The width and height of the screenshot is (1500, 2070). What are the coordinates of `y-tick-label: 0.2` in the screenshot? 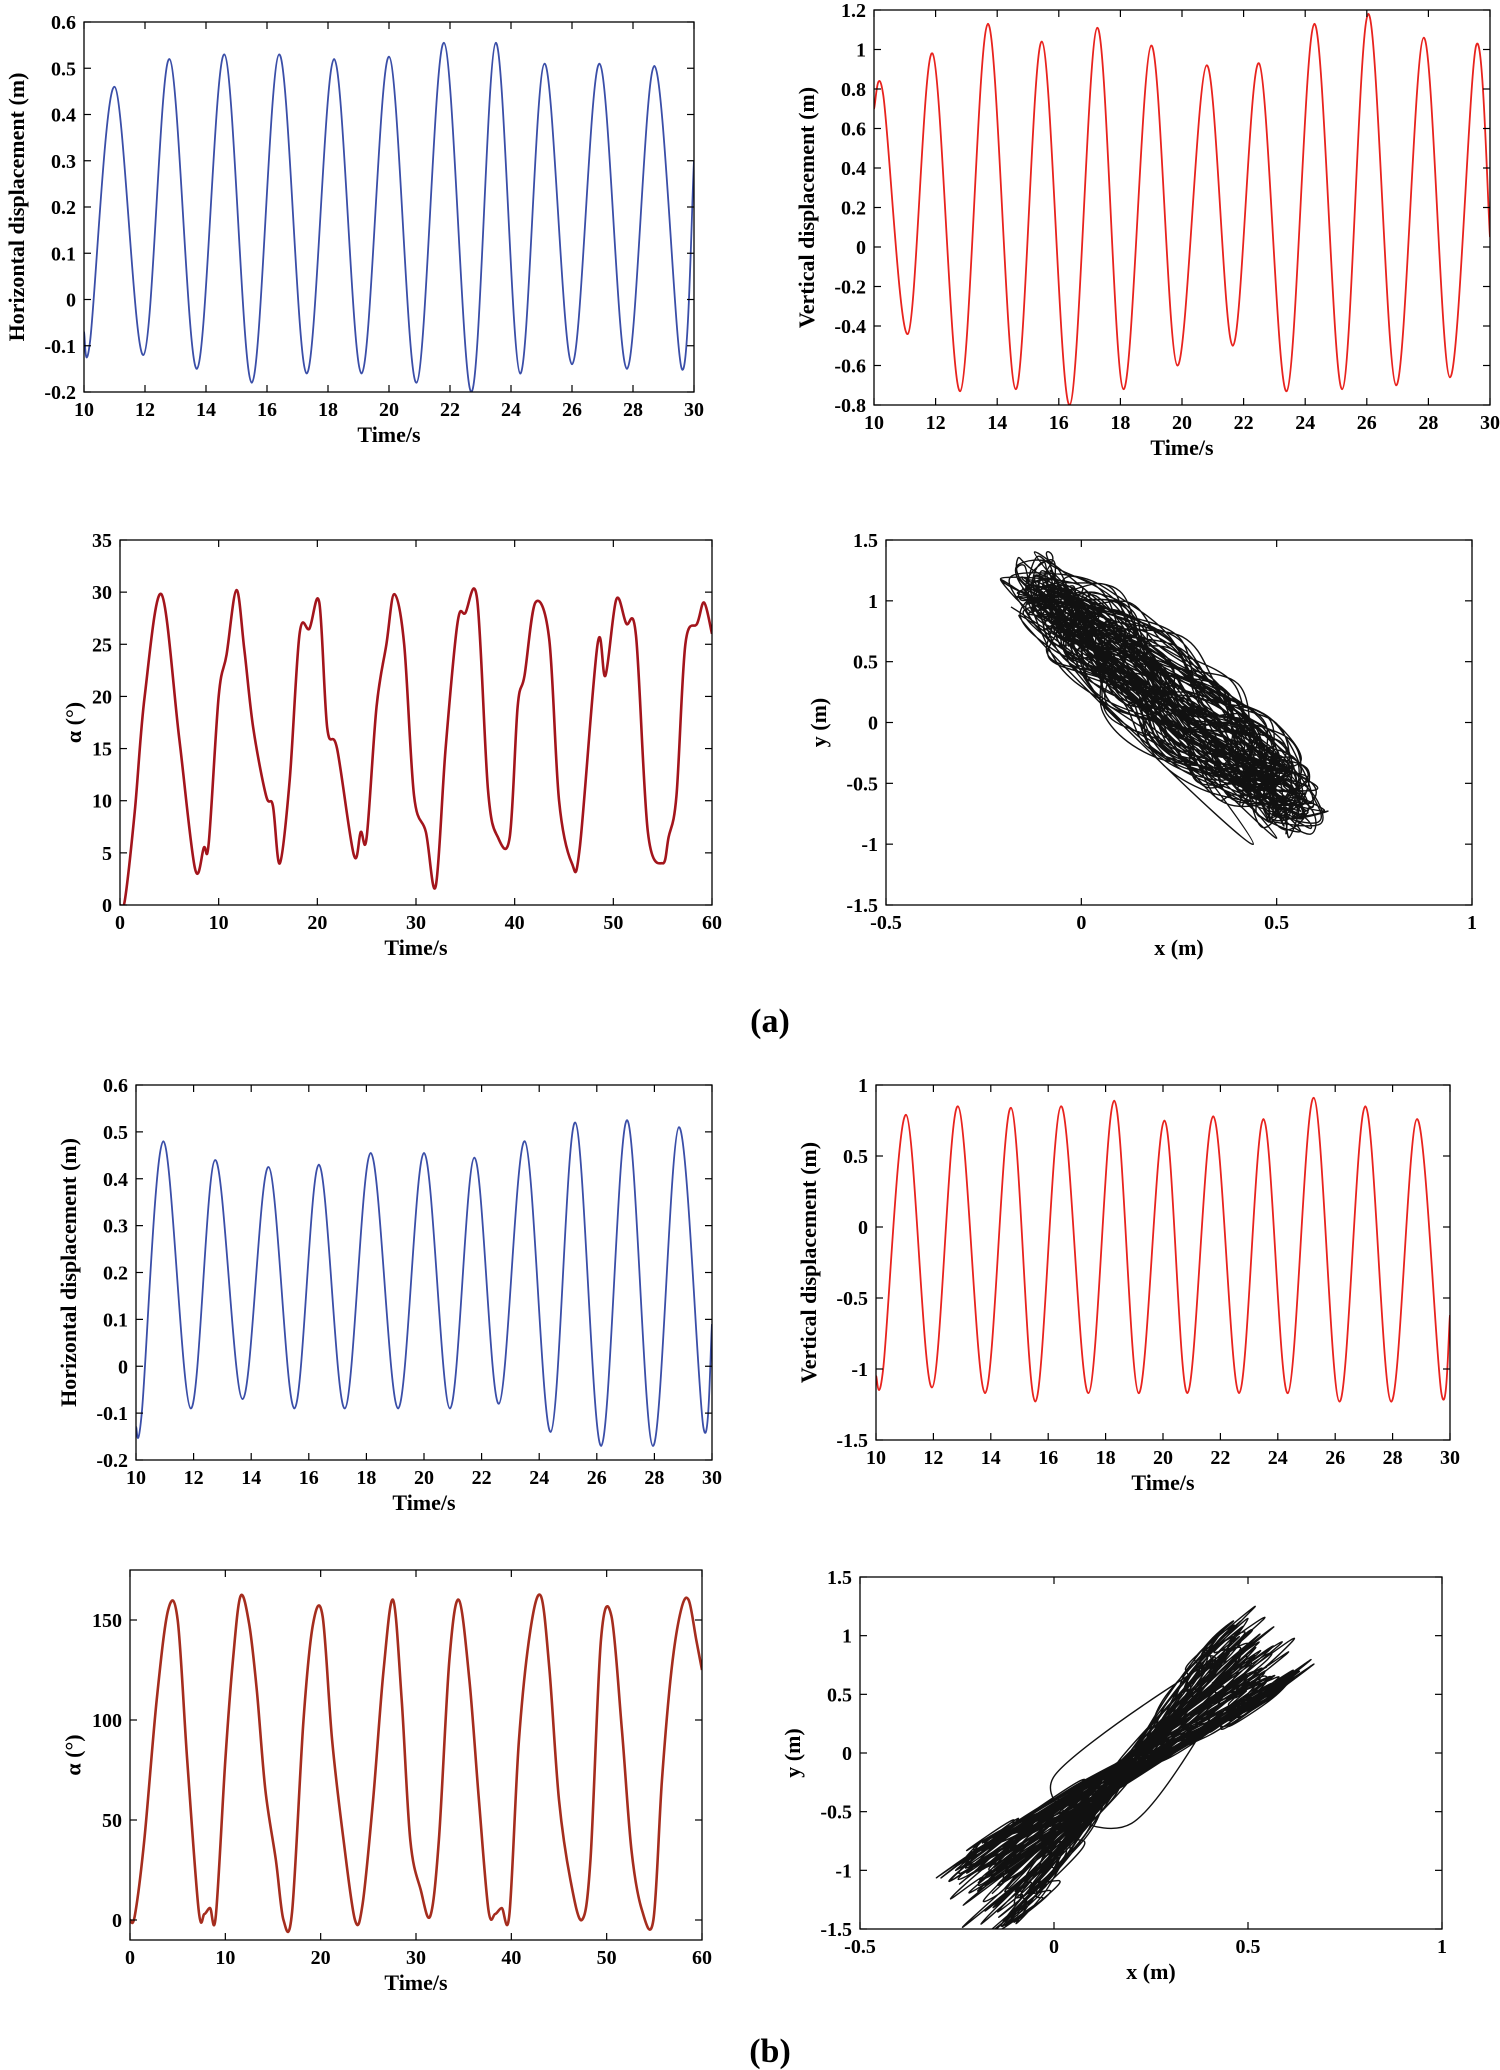 It's located at (115, 1274).